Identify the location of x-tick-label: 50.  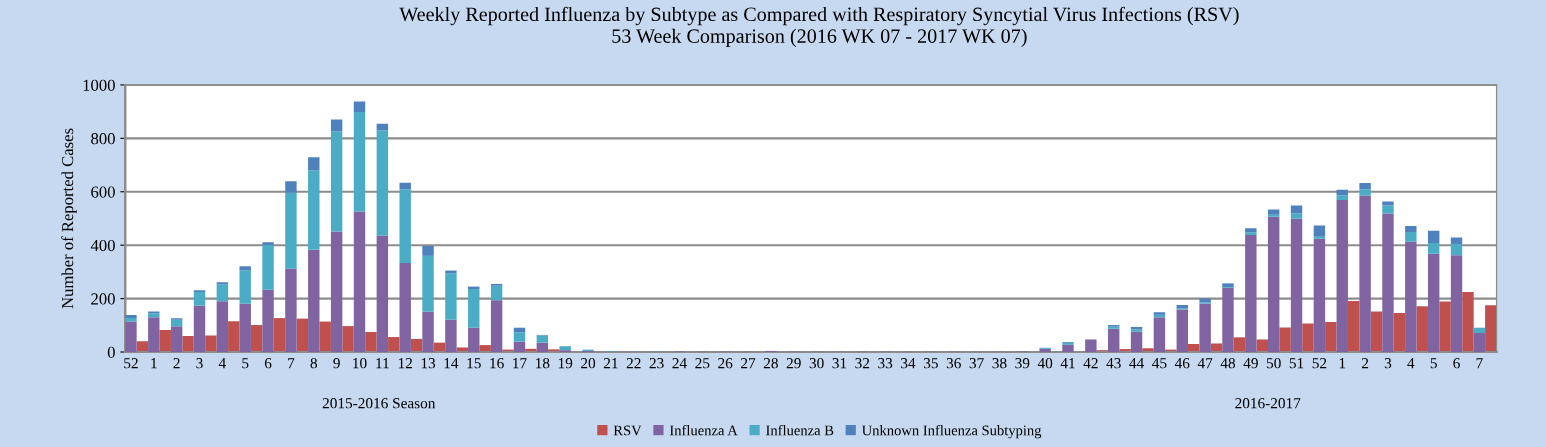
(1273, 363).